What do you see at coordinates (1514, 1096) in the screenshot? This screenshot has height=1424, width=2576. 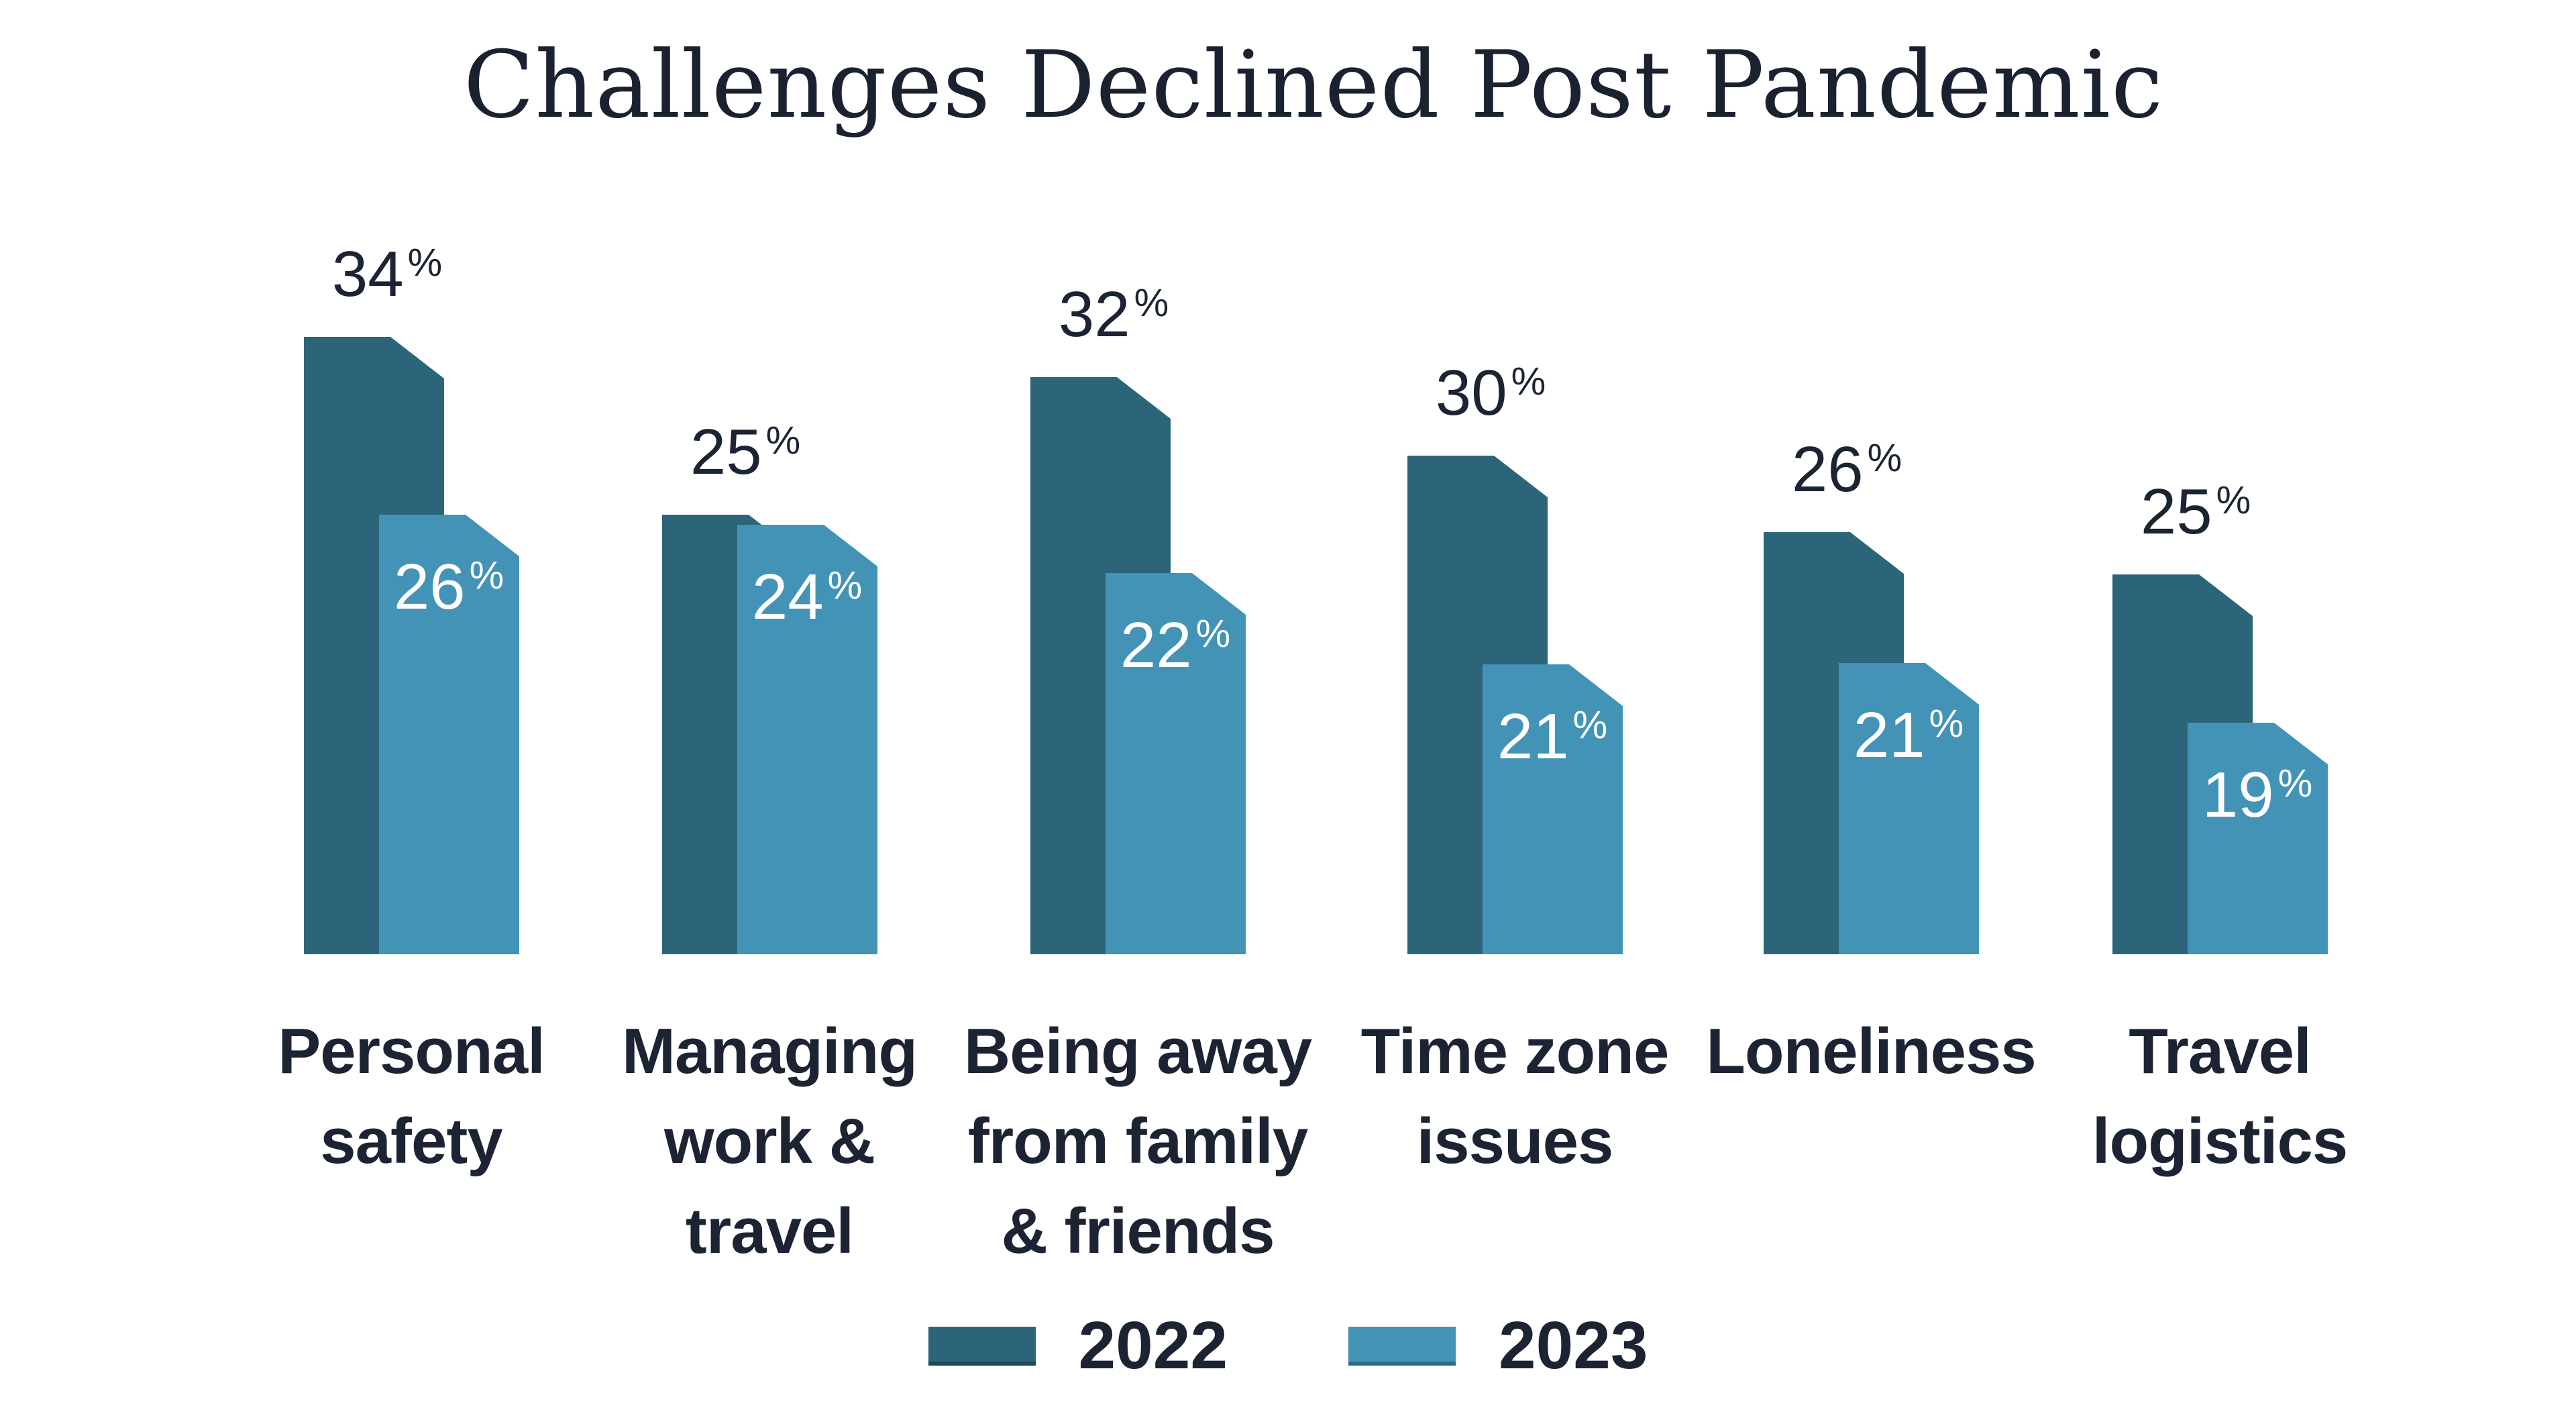 I see `category-label: Time zone issues` at bounding box center [1514, 1096].